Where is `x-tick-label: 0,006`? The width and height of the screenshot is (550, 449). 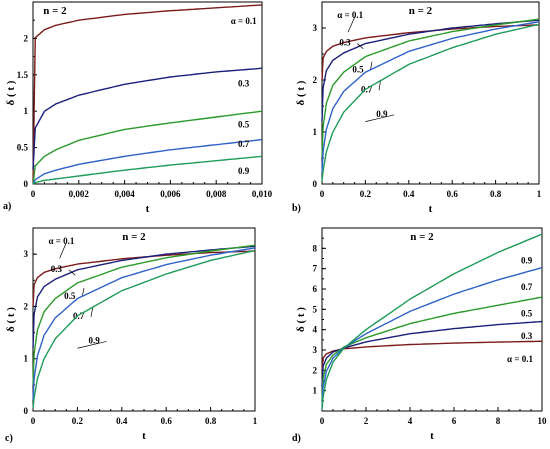 x-tick-label: 0,006 is located at coordinates (170, 194).